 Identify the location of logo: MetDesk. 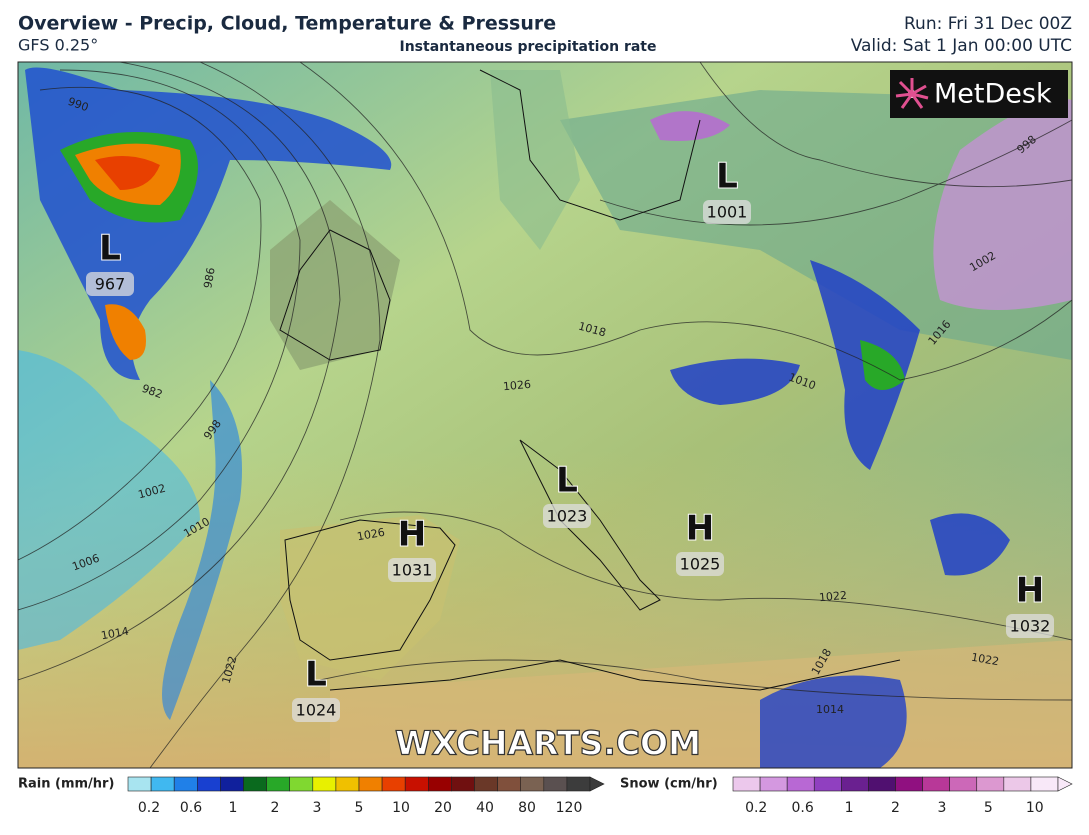
(979, 94).